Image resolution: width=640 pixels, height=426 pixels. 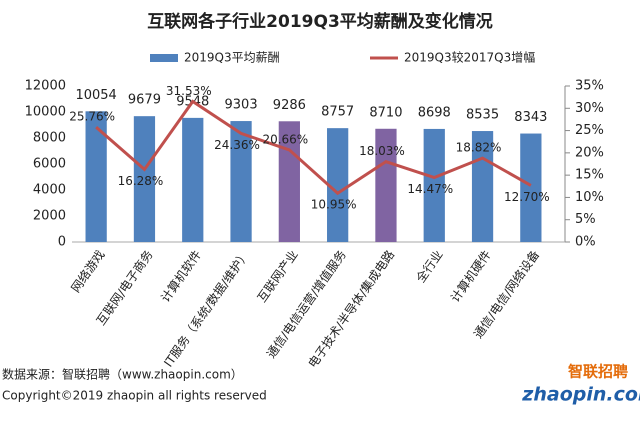 I want to click on y-tick-label: 2000, so click(x=49, y=216).